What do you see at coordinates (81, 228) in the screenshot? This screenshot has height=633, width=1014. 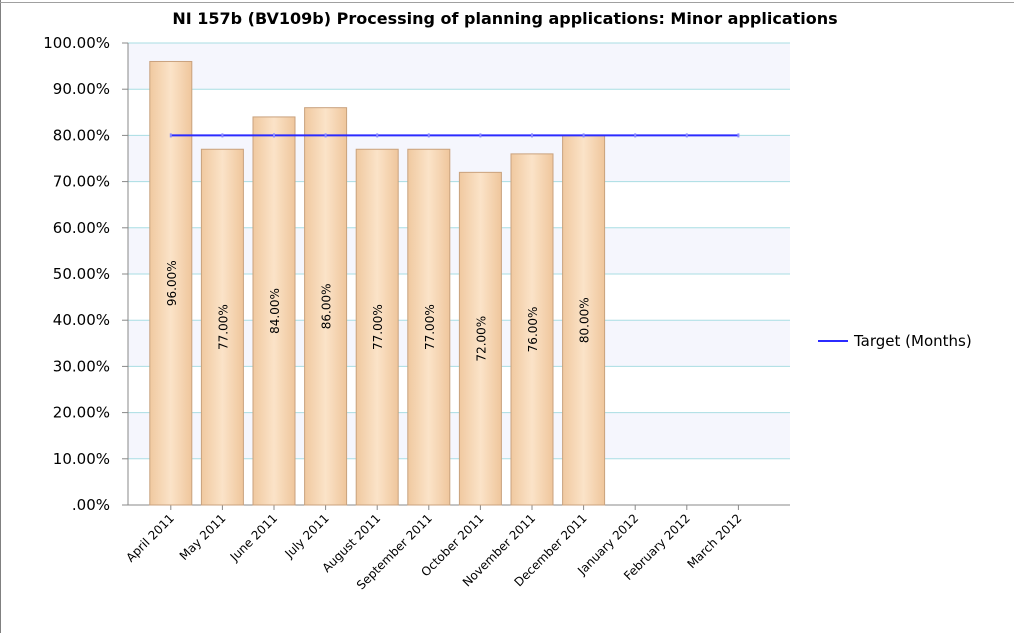 I see `y-tick-label: 60.00%` at bounding box center [81, 228].